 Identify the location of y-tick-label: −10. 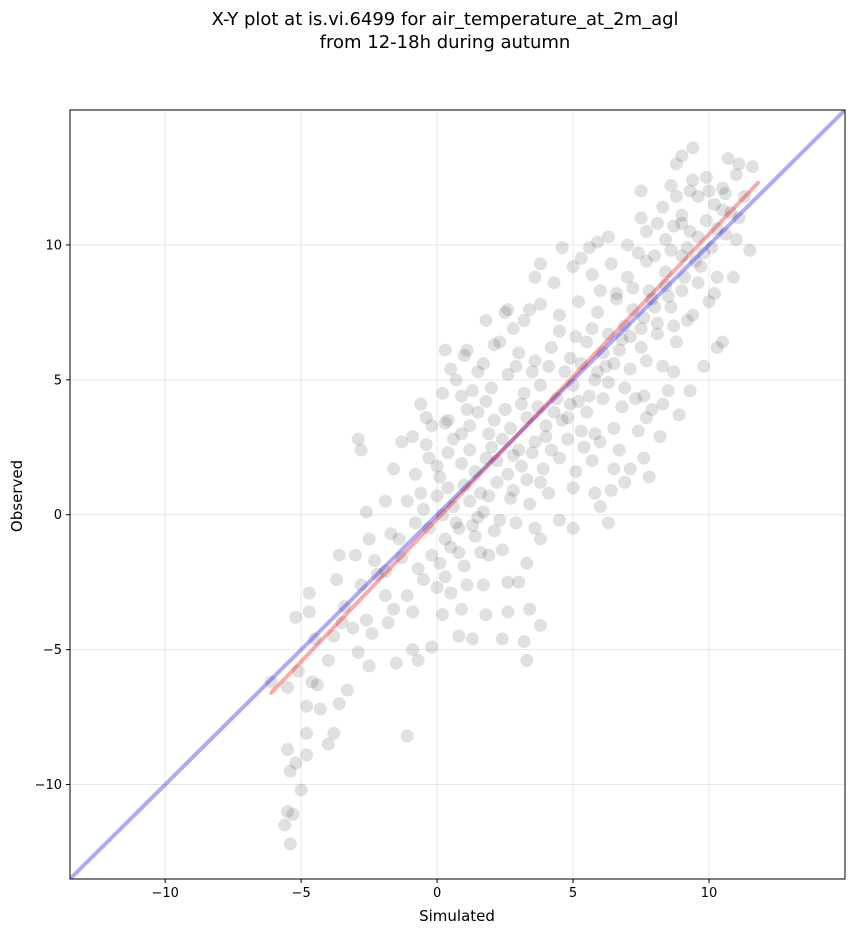
(48, 785).